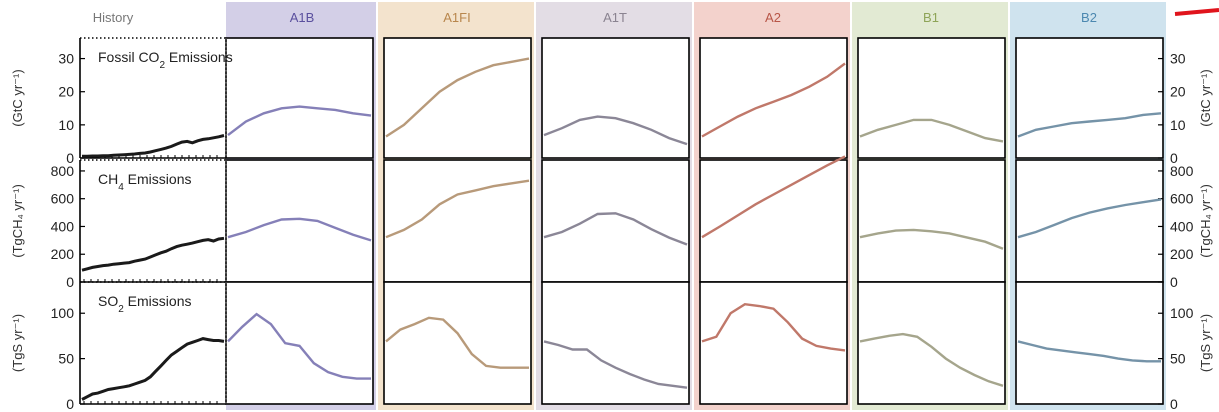  I want to click on y-tick-label-right: 600, so click(1182, 199).